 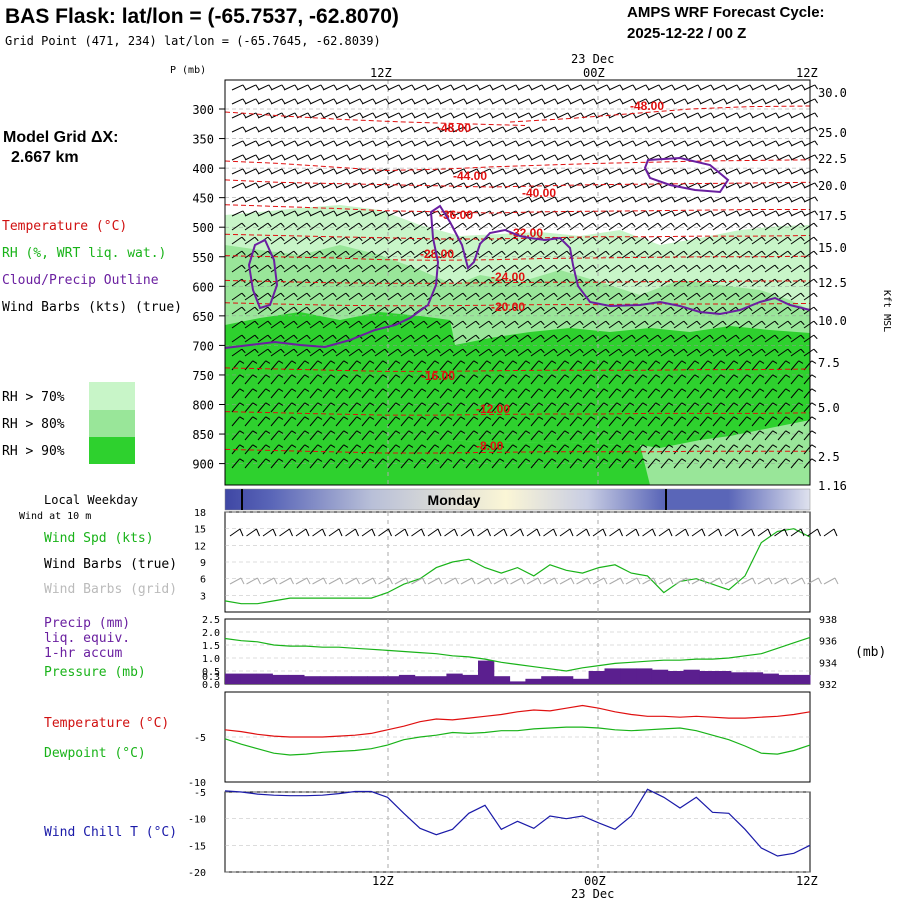 I want to click on grid-wind-barb, so click(x=534, y=581).